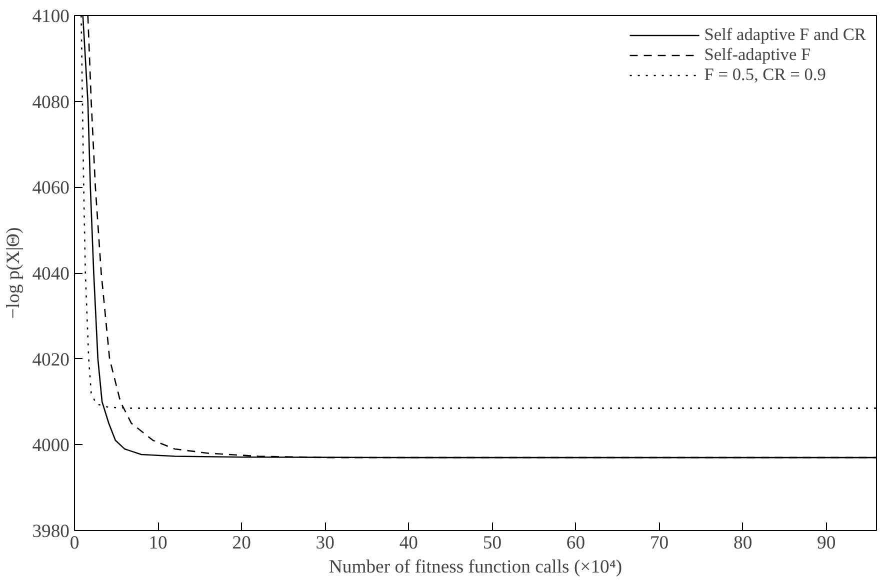 The image size is (886, 580). I want to click on y-tick-label: 3980, so click(51, 531).